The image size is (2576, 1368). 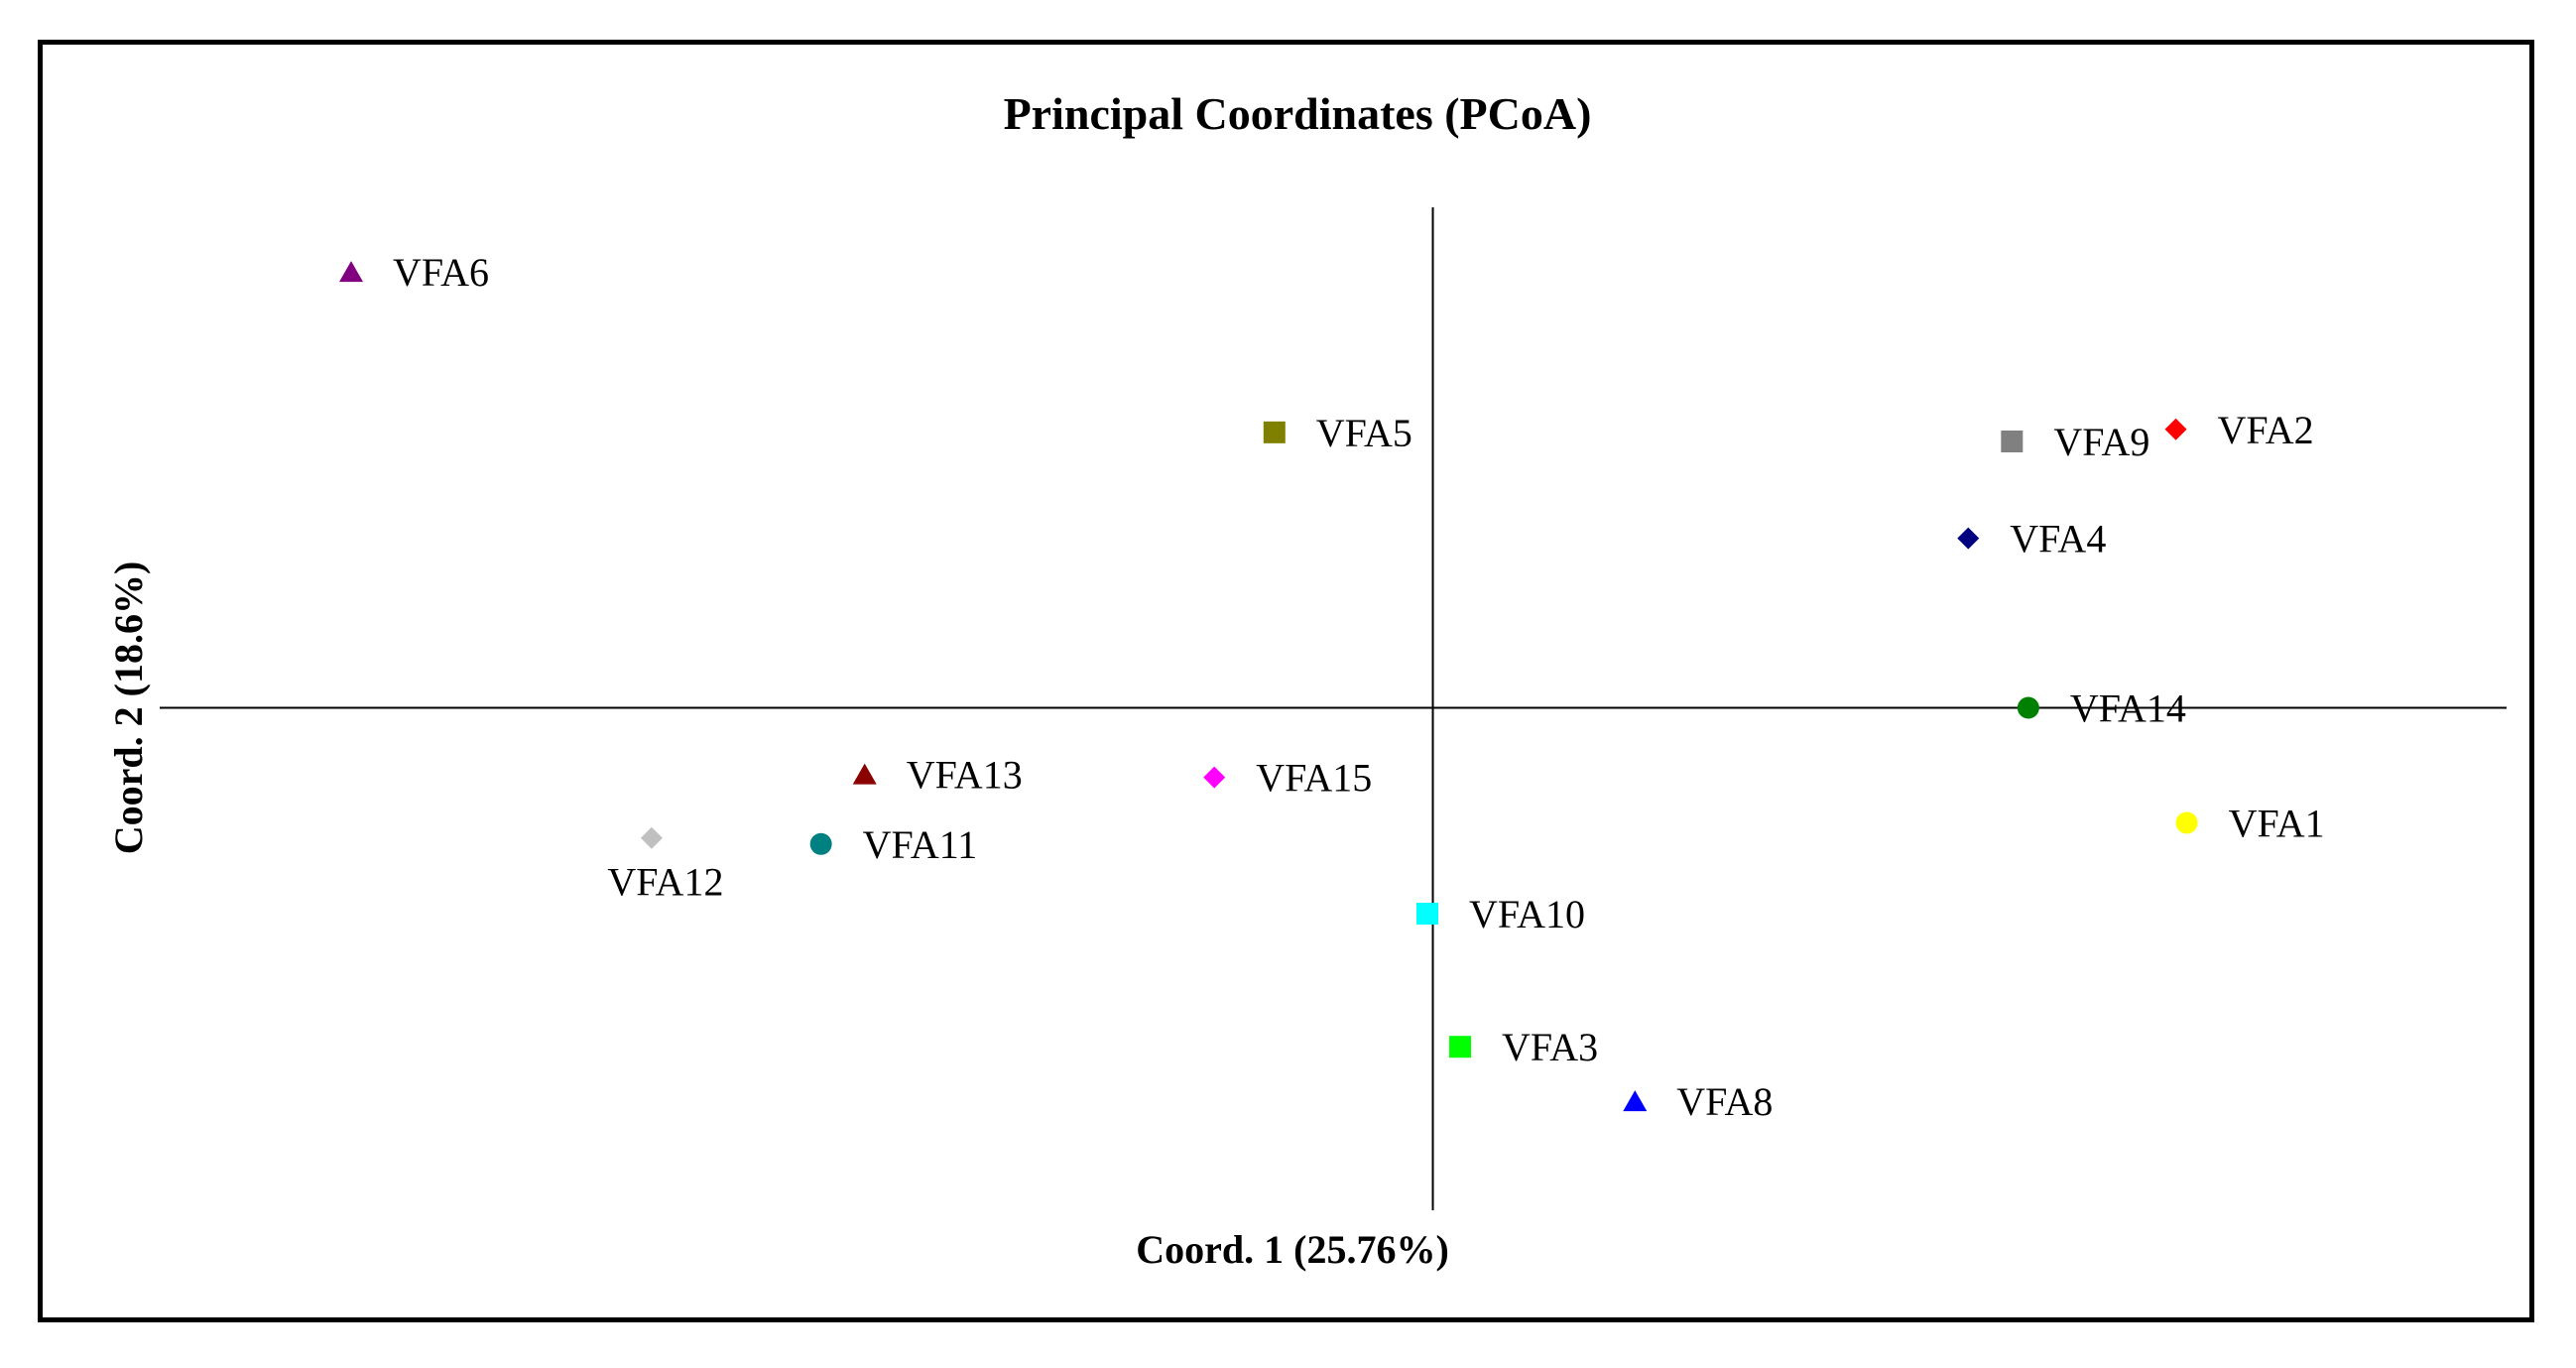 I want to click on x-axis-label: Coord. 1 (25.76%), so click(x=1292, y=1249).